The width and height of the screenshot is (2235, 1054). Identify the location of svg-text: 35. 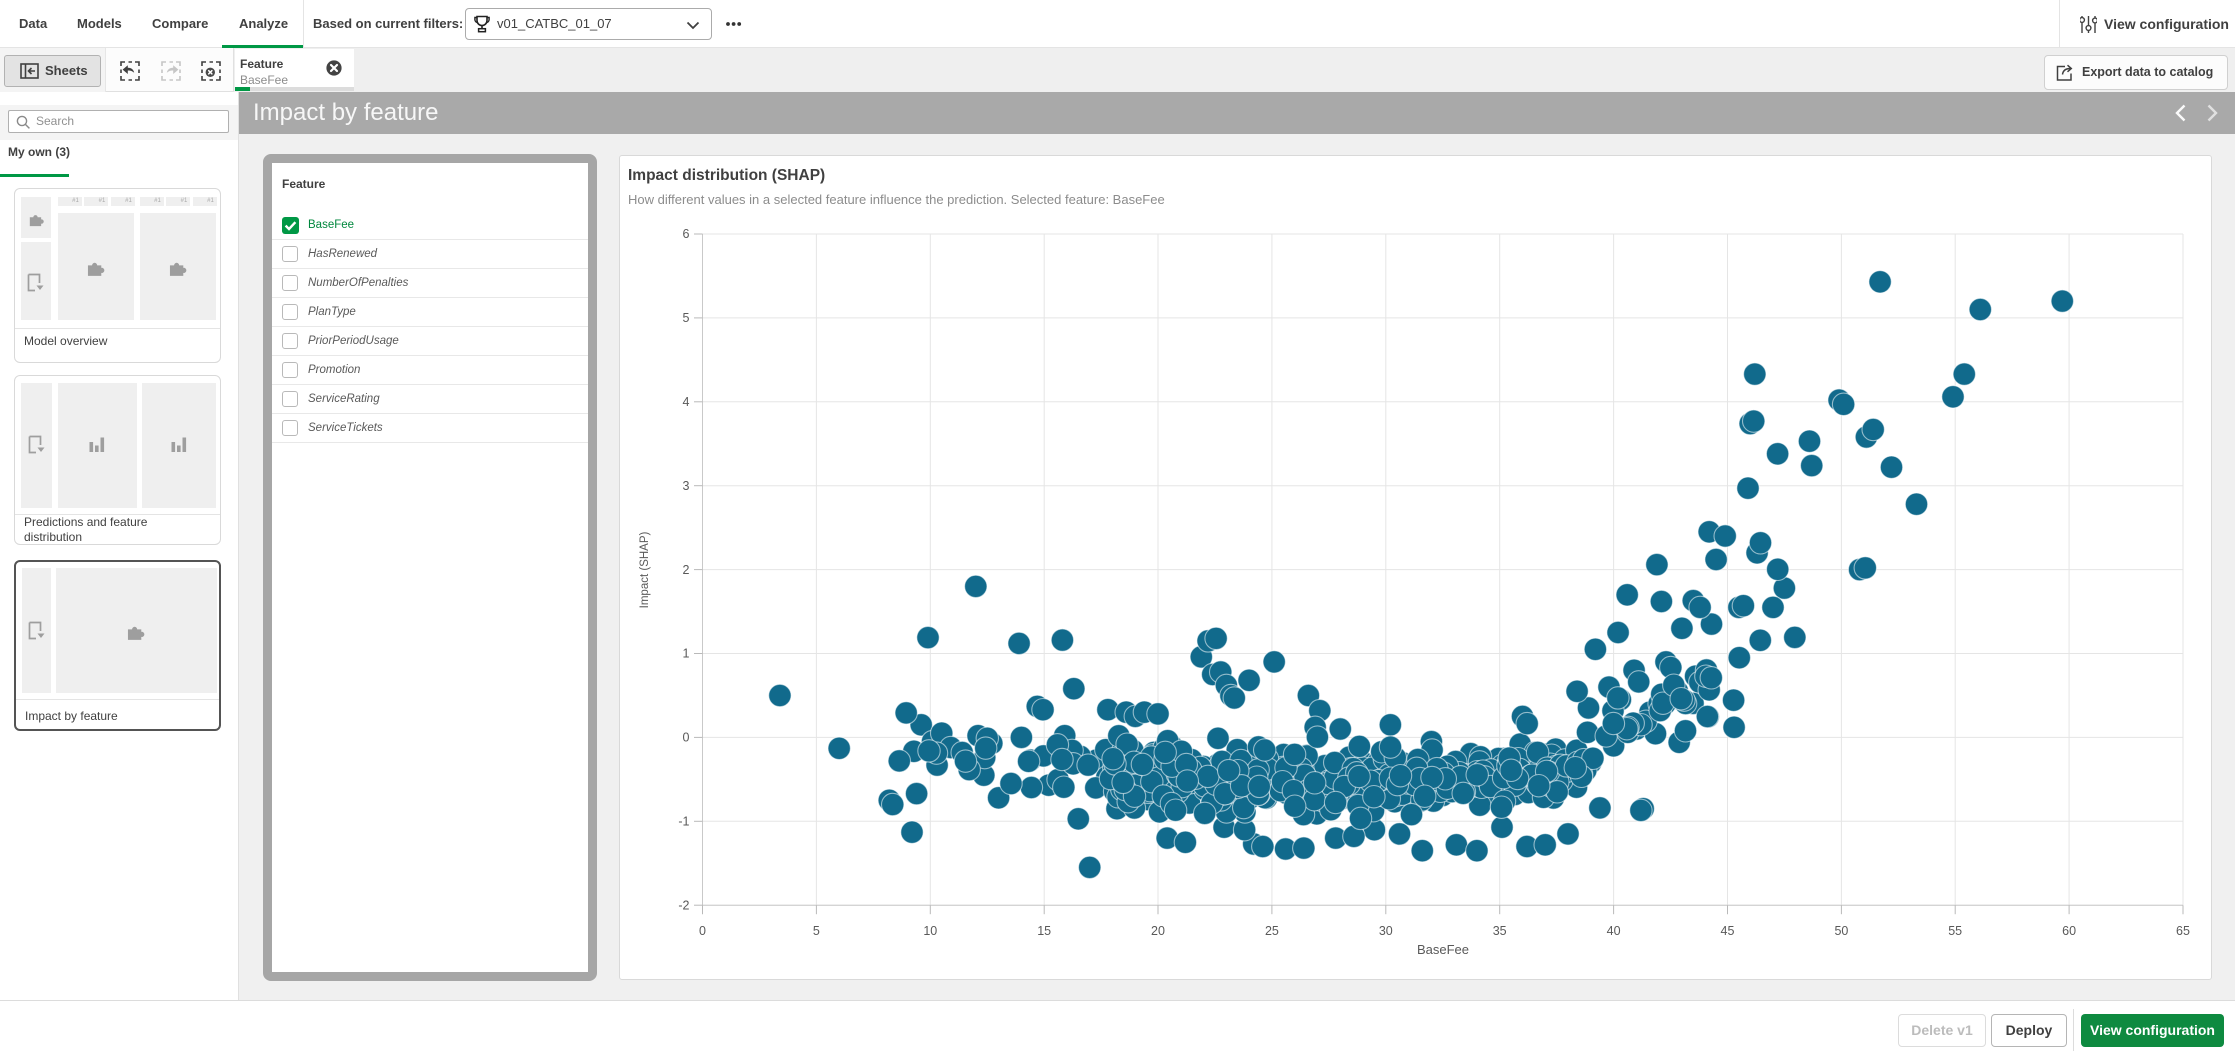
(1500, 931).